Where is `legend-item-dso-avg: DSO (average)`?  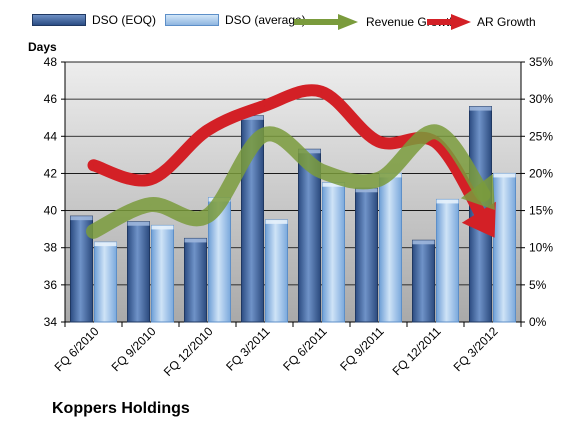 legend-item-dso-avg: DSO (average) is located at coordinates (235, 20).